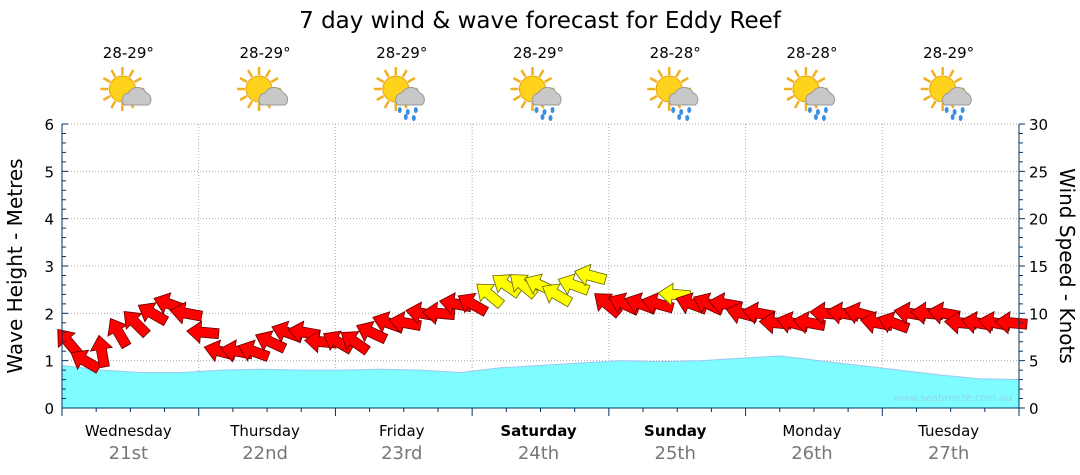 The image size is (1080, 475). I want to click on y2-tick-label: 15, so click(1038, 267).